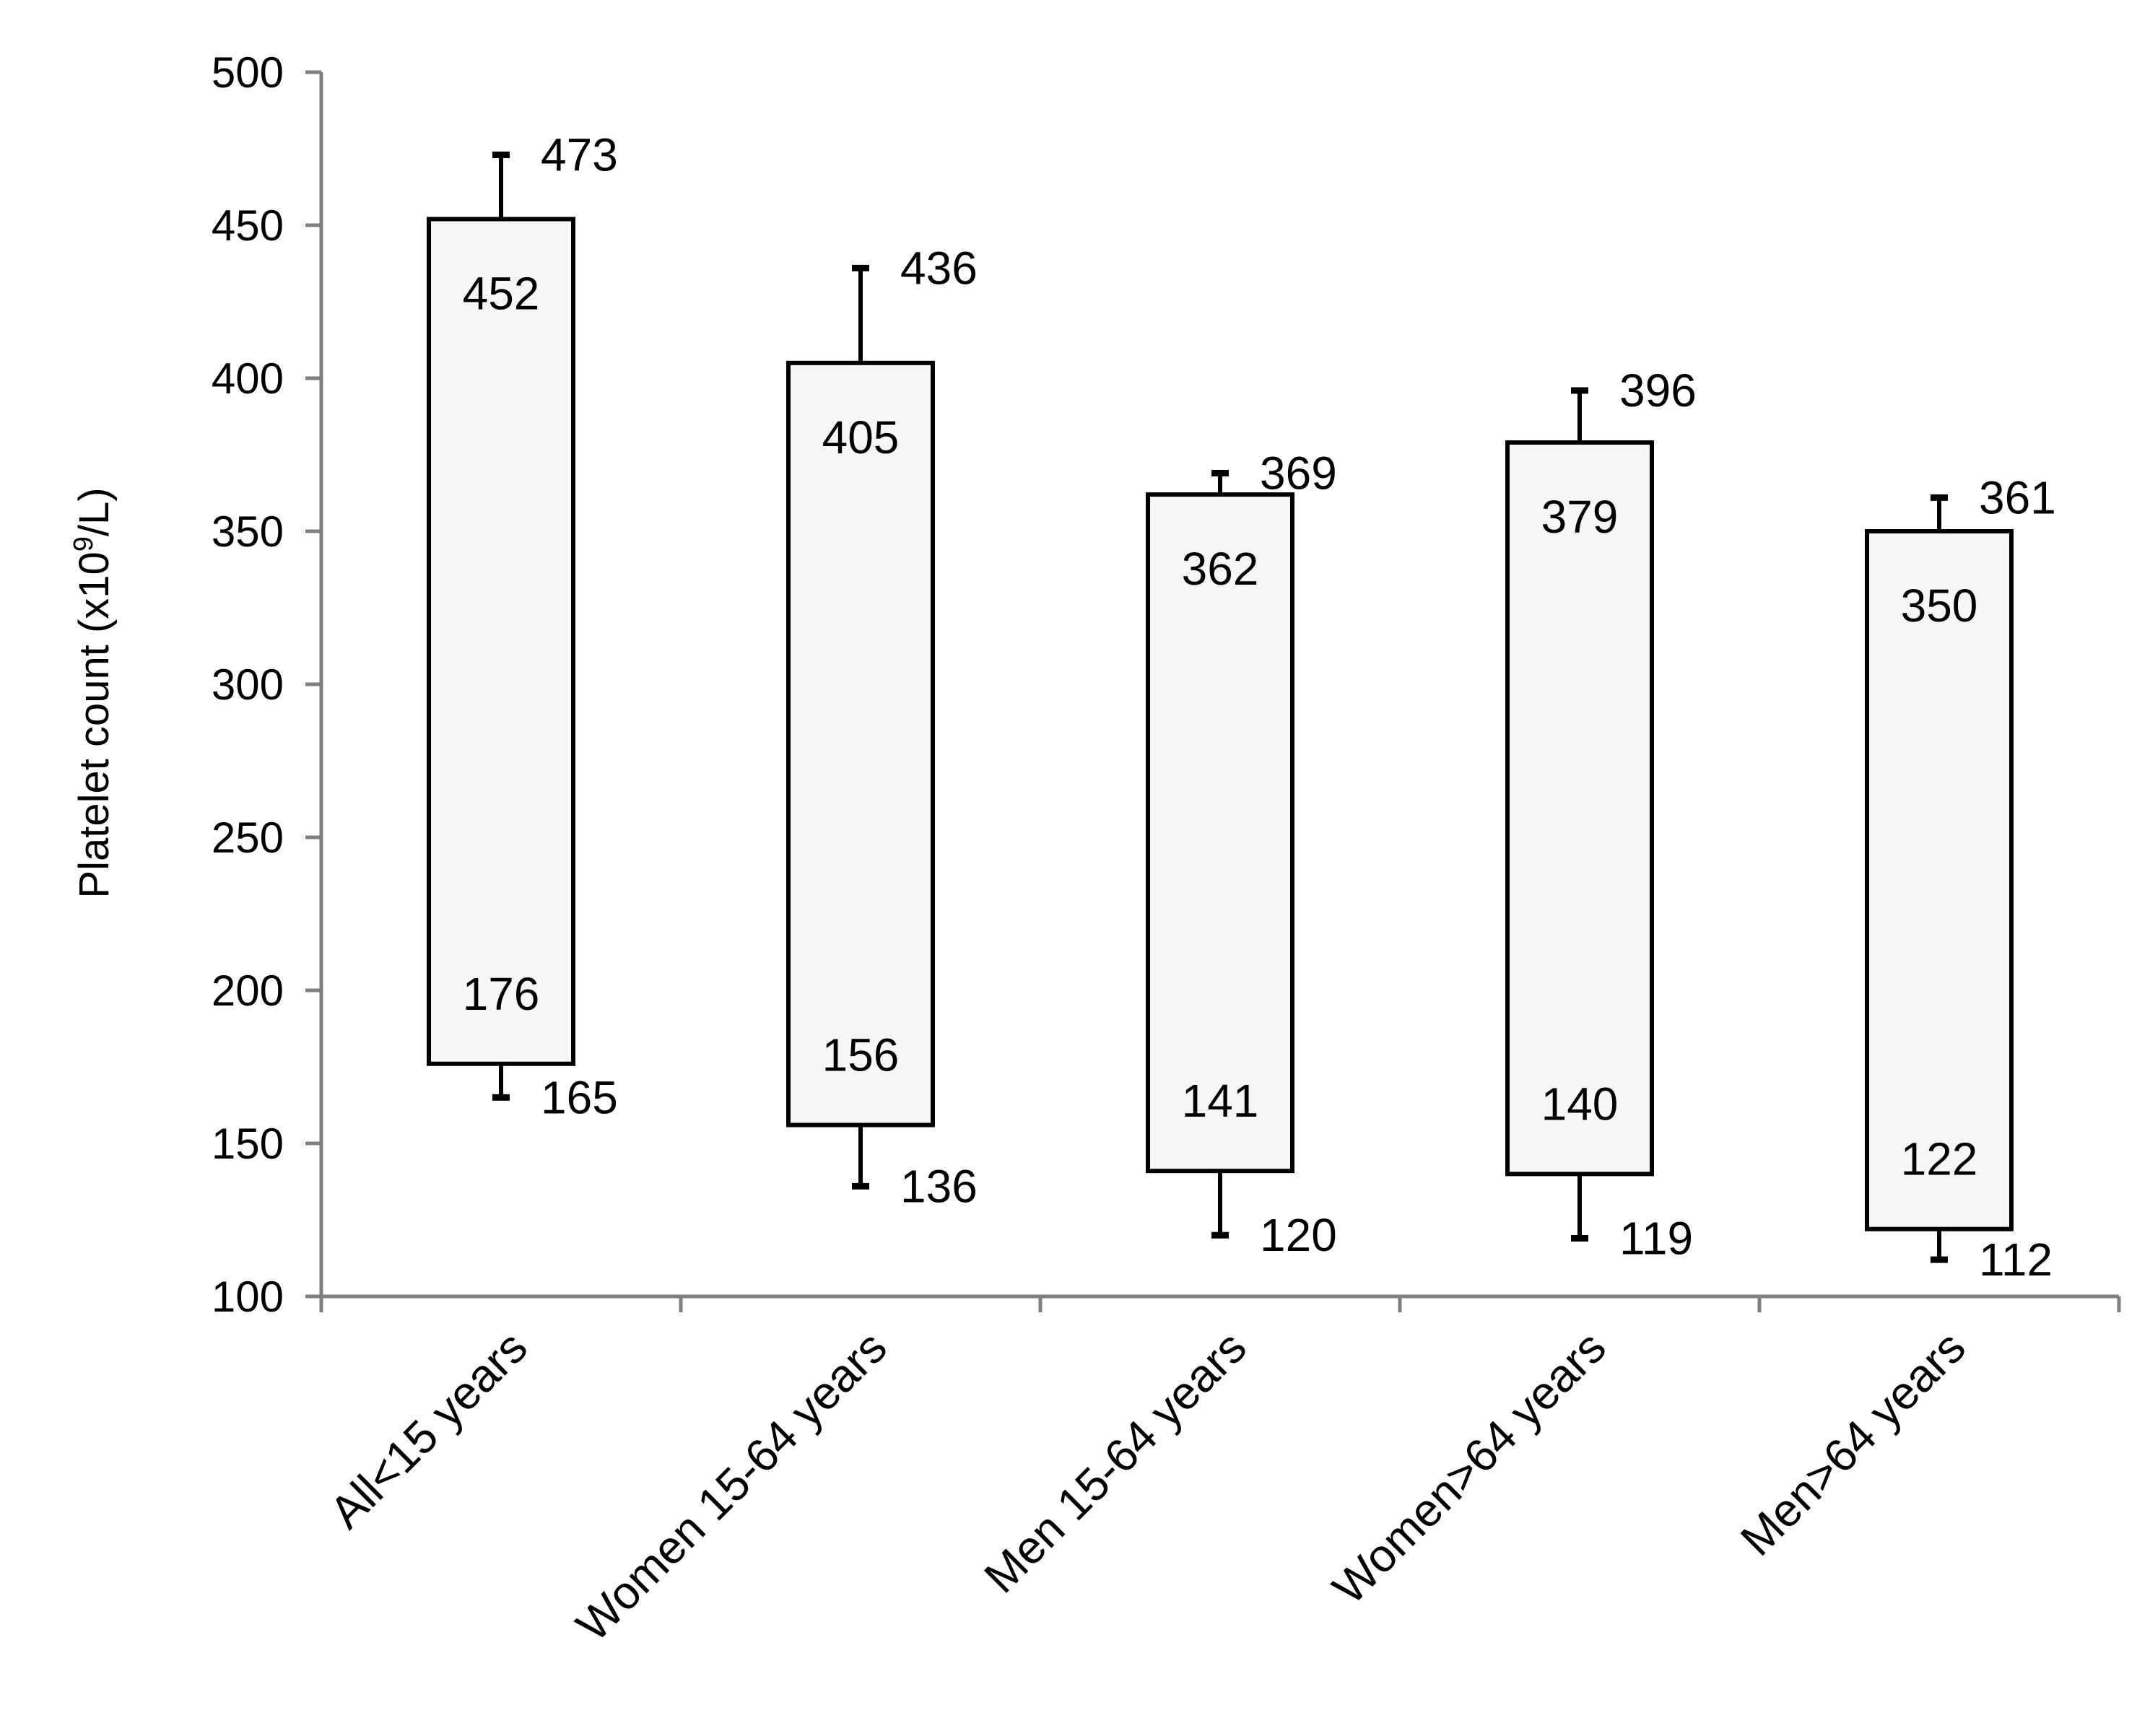  Describe the element at coordinates (731, 1487) in the screenshot. I see `x-category-label: Women 15-64 years` at that location.